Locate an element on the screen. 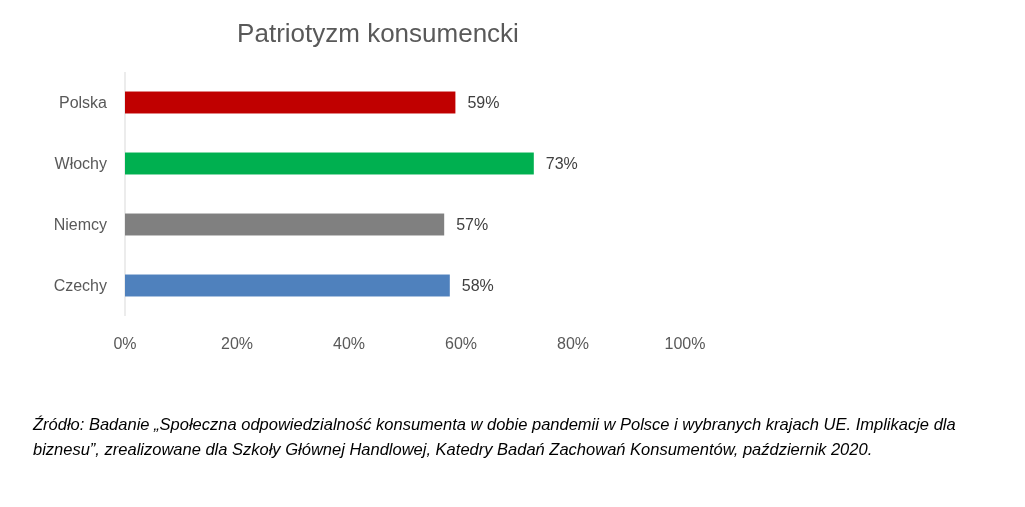  y-tick-label: Niemcy is located at coordinates (80, 225).